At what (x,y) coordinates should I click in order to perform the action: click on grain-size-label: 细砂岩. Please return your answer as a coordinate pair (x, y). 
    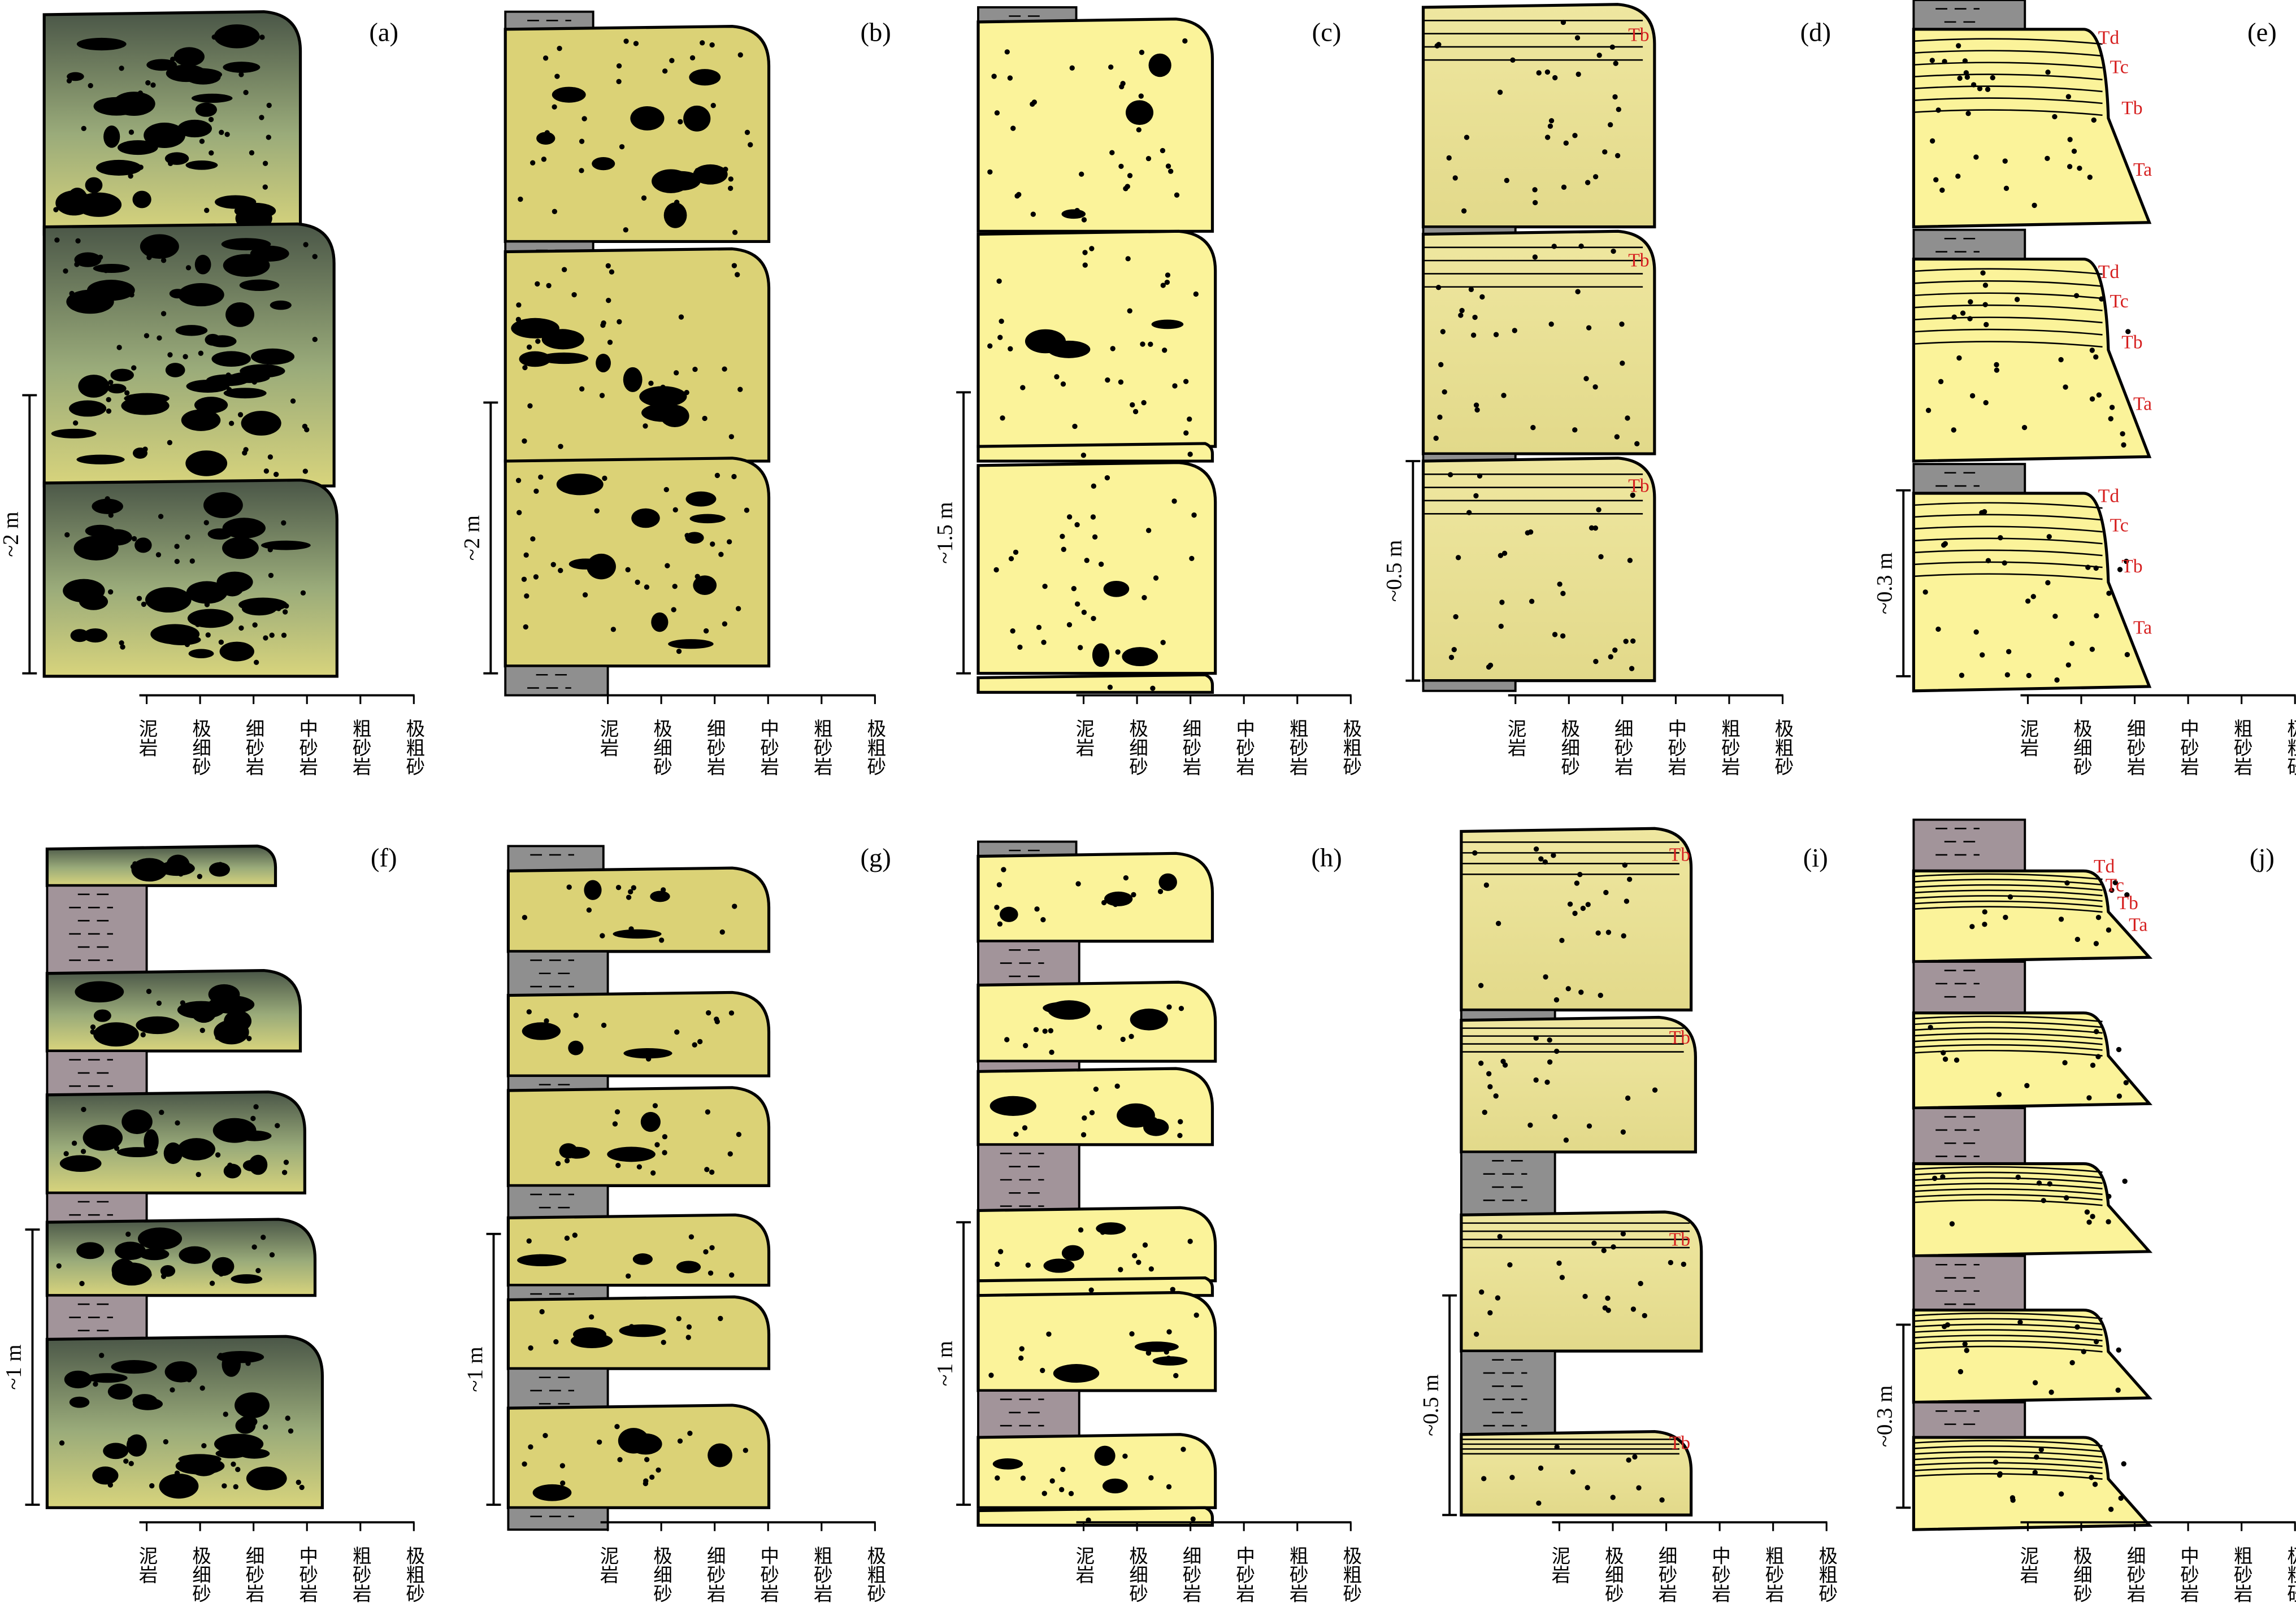
    Looking at the image, I should click on (253, 1573).